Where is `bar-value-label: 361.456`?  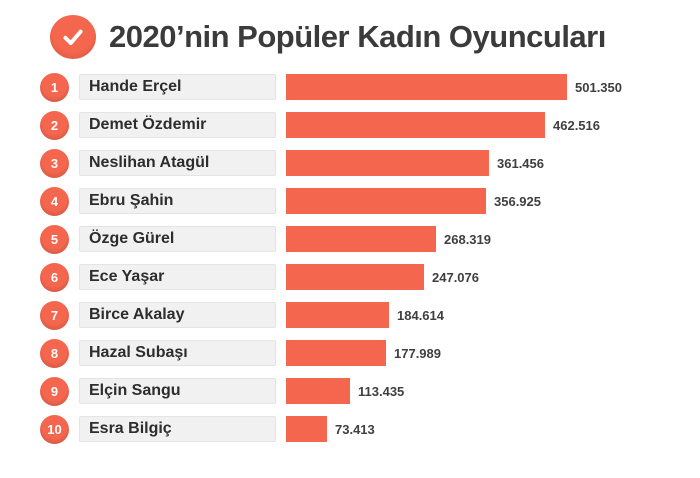 bar-value-label: 361.456 is located at coordinates (520, 163).